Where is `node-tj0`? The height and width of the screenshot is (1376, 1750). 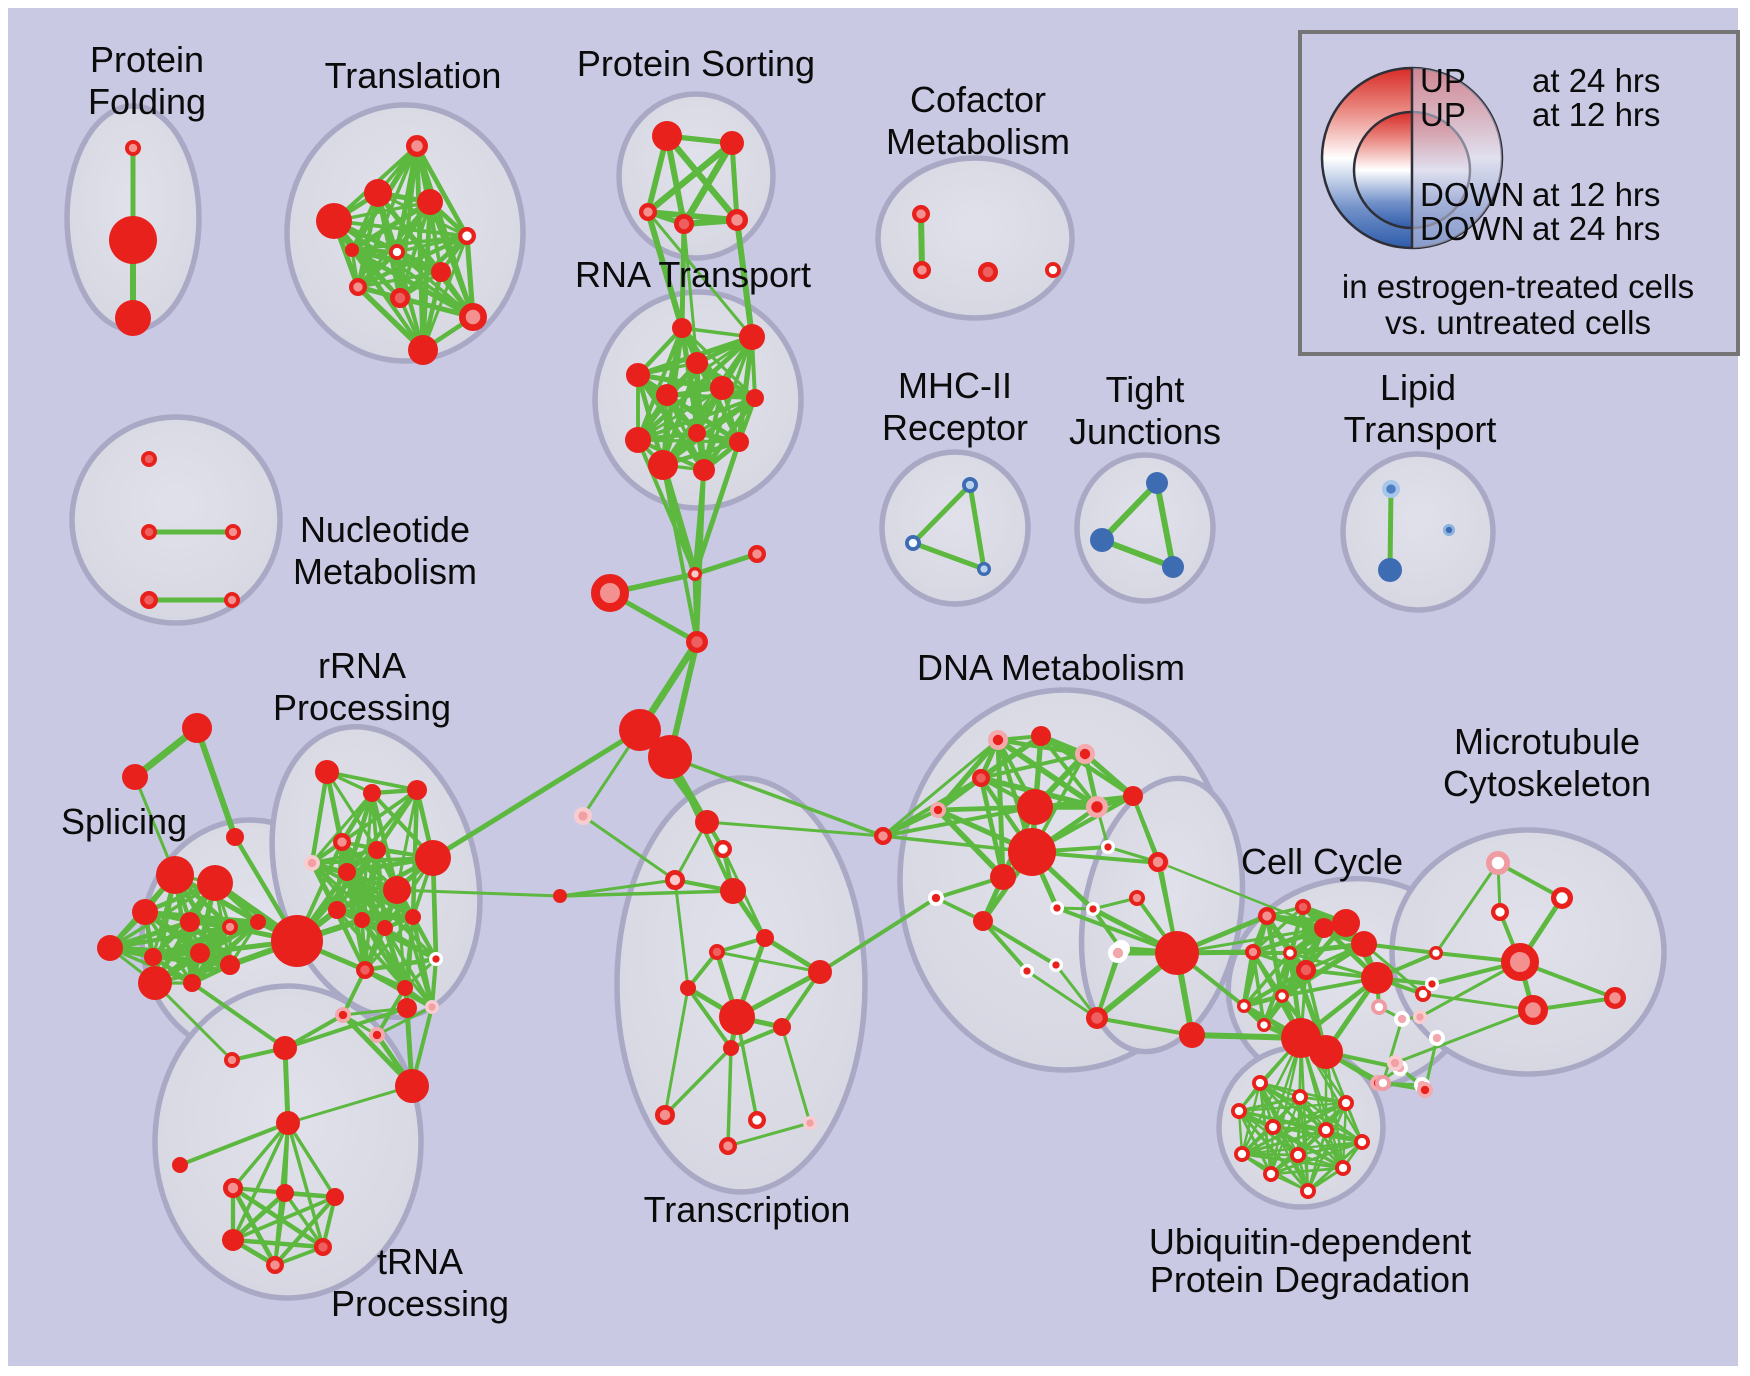 node-tj0 is located at coordinates (1157, 483).